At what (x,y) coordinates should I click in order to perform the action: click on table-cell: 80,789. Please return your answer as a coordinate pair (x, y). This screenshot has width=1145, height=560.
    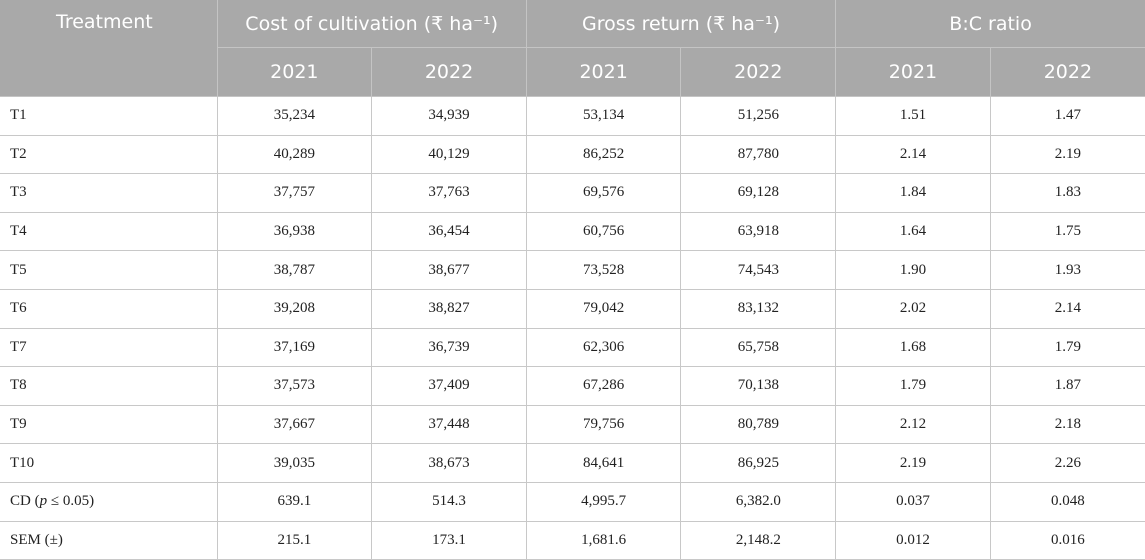
    Looking at the image, I should click on (758, 425).